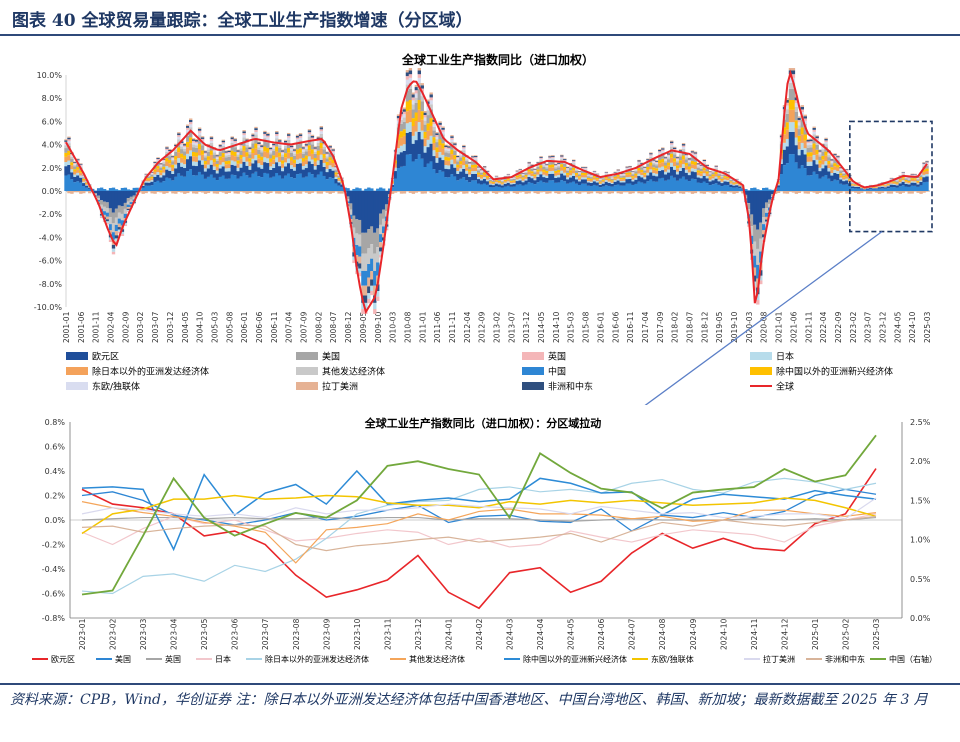 The width and height of the screenshot is (960, 742). I want to click on x-tick-label: 2023-01, so click(82, 634).